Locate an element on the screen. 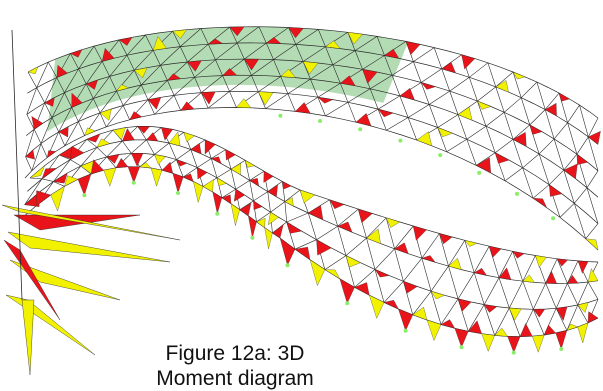 This screenshot has width=603, height=391. edge-post is located at coordinates (17, 165).